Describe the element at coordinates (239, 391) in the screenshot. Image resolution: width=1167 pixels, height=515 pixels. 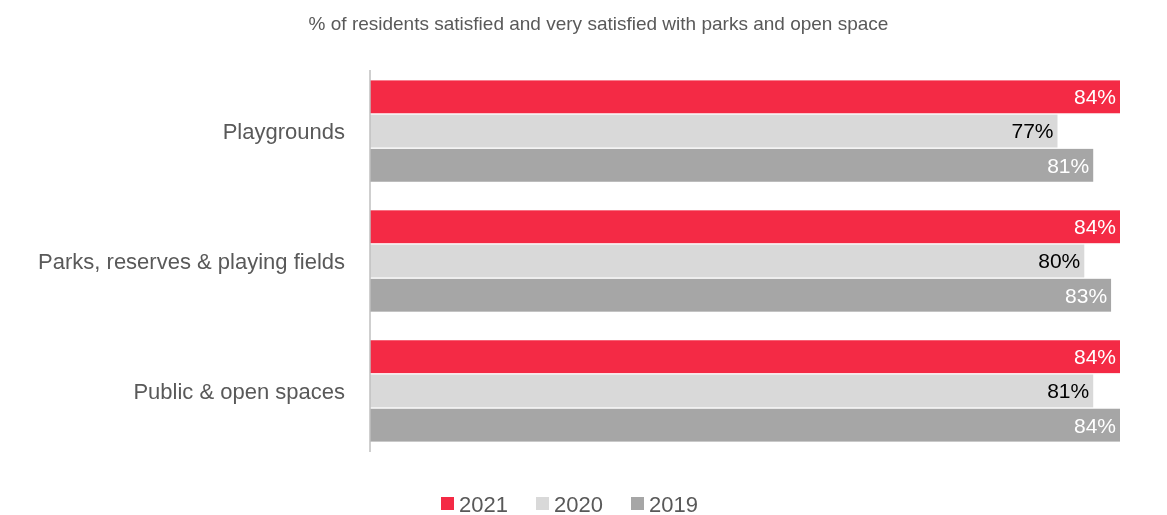
I see `y-tick-label: Public & open spaces` at that location.